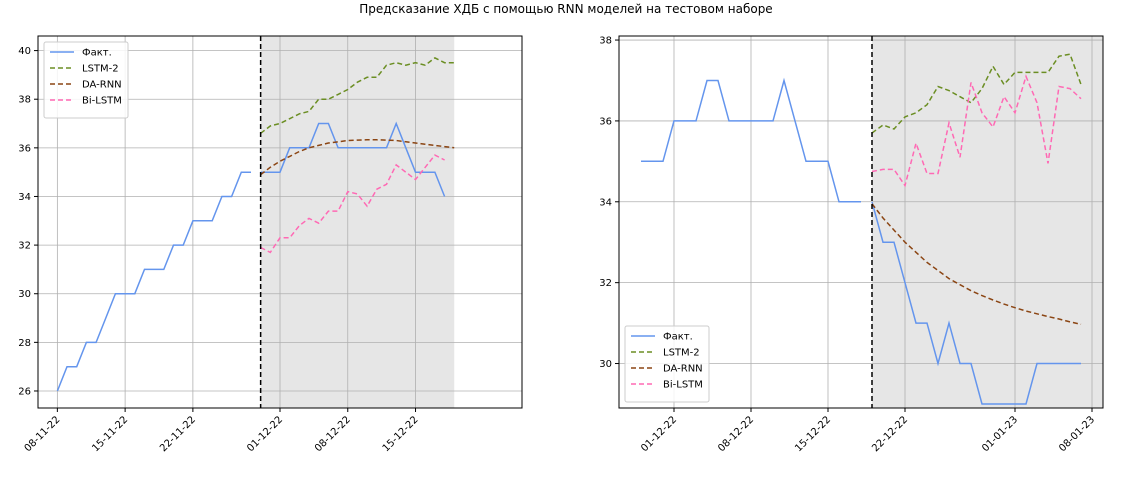  What do you see at coordinates (683, 369) in the screenshot?
I see `chart2-legend-label: DA-RNN` at bounding box center [683, 369].